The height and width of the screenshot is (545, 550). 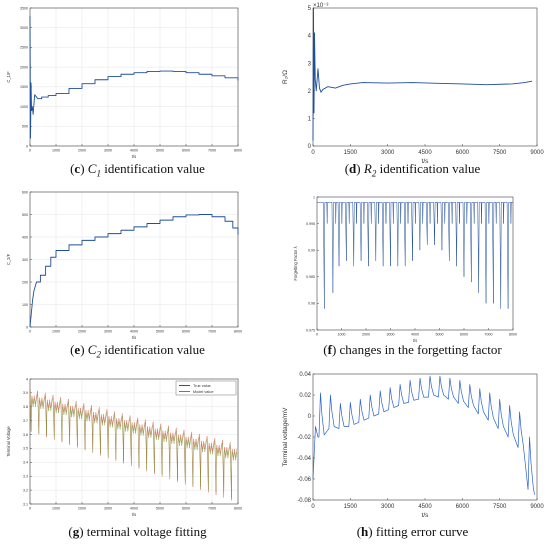 What do you see at coordinates (25, 407) in the screenshot?
I see `y-tick-label: 3.8` at bounding box center [25, 407].